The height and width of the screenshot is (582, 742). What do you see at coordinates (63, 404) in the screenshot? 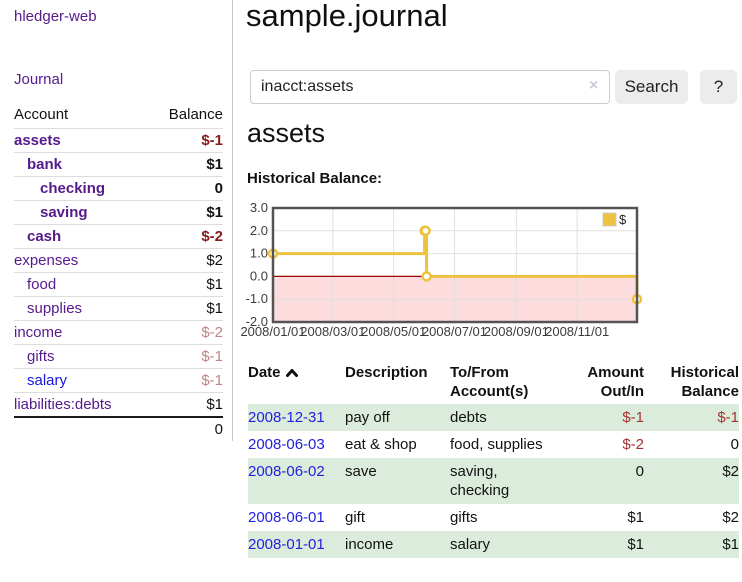
I see `account-link: liabilities:debts` at bounding box center [63, 404].